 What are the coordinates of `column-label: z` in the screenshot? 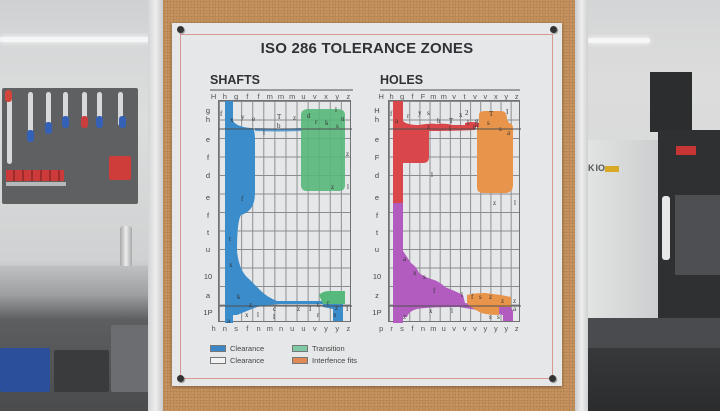 It's located at (516, 328).